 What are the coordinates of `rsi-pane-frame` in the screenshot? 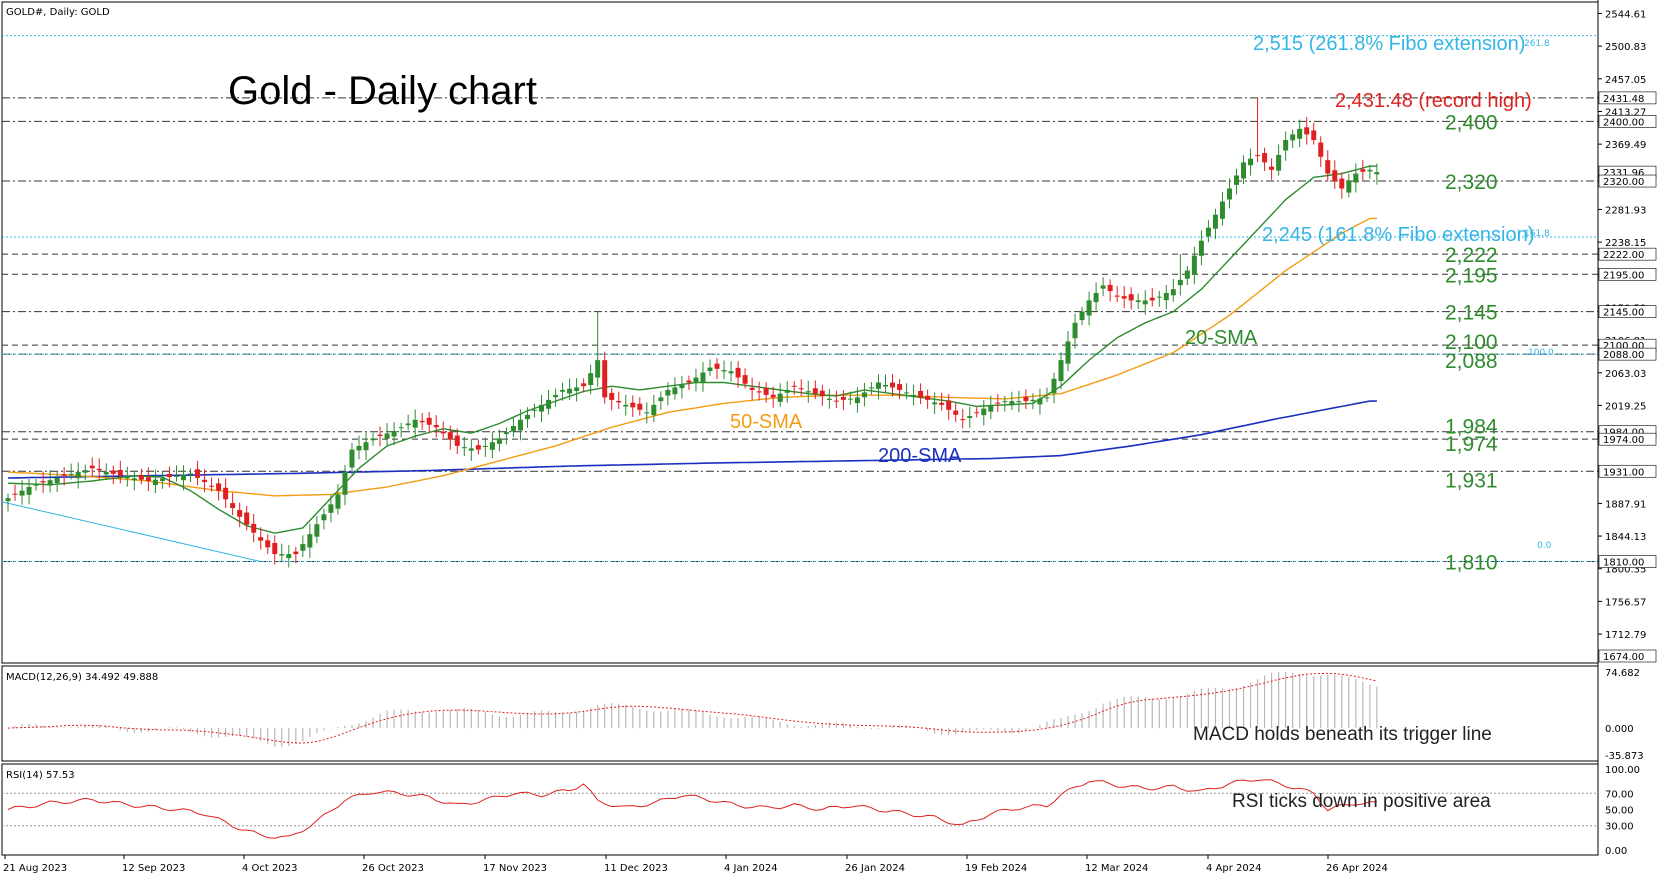 It's located at (800, 809).